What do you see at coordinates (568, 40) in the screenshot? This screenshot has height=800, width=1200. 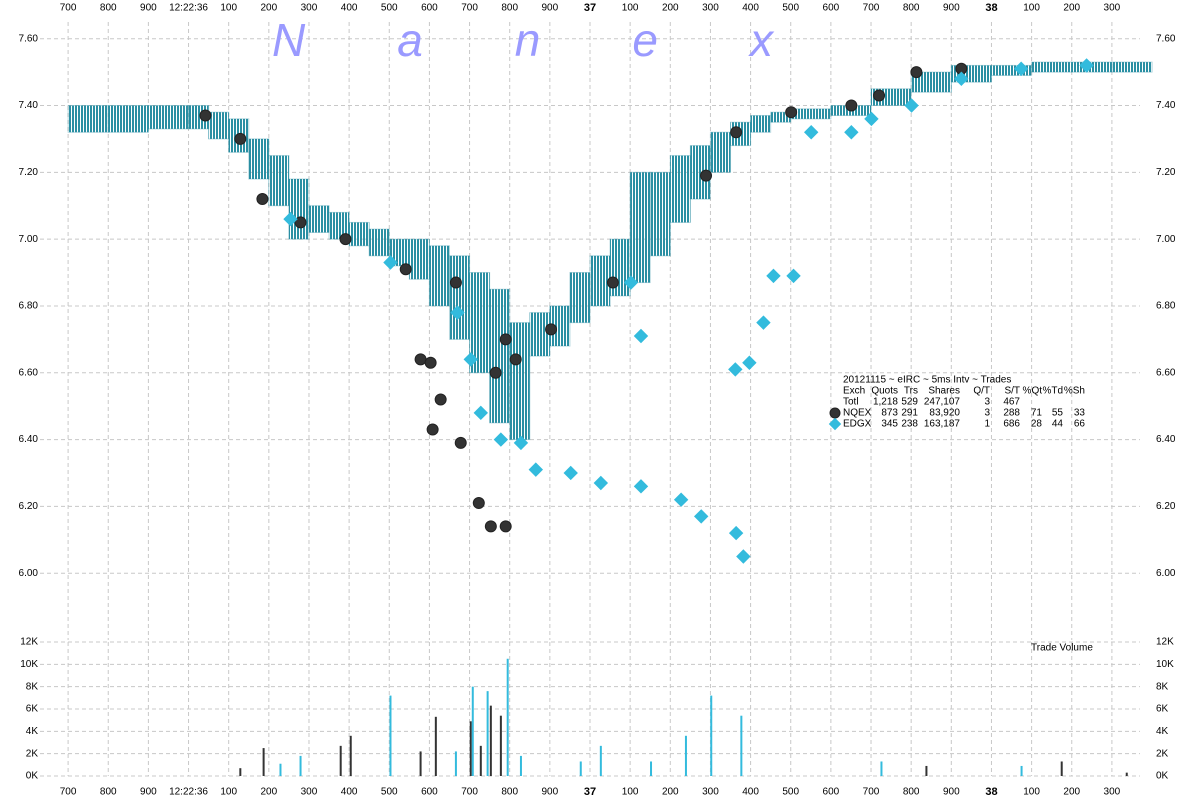 I see `watermark: Nanex` at bounding box center [568, 40].